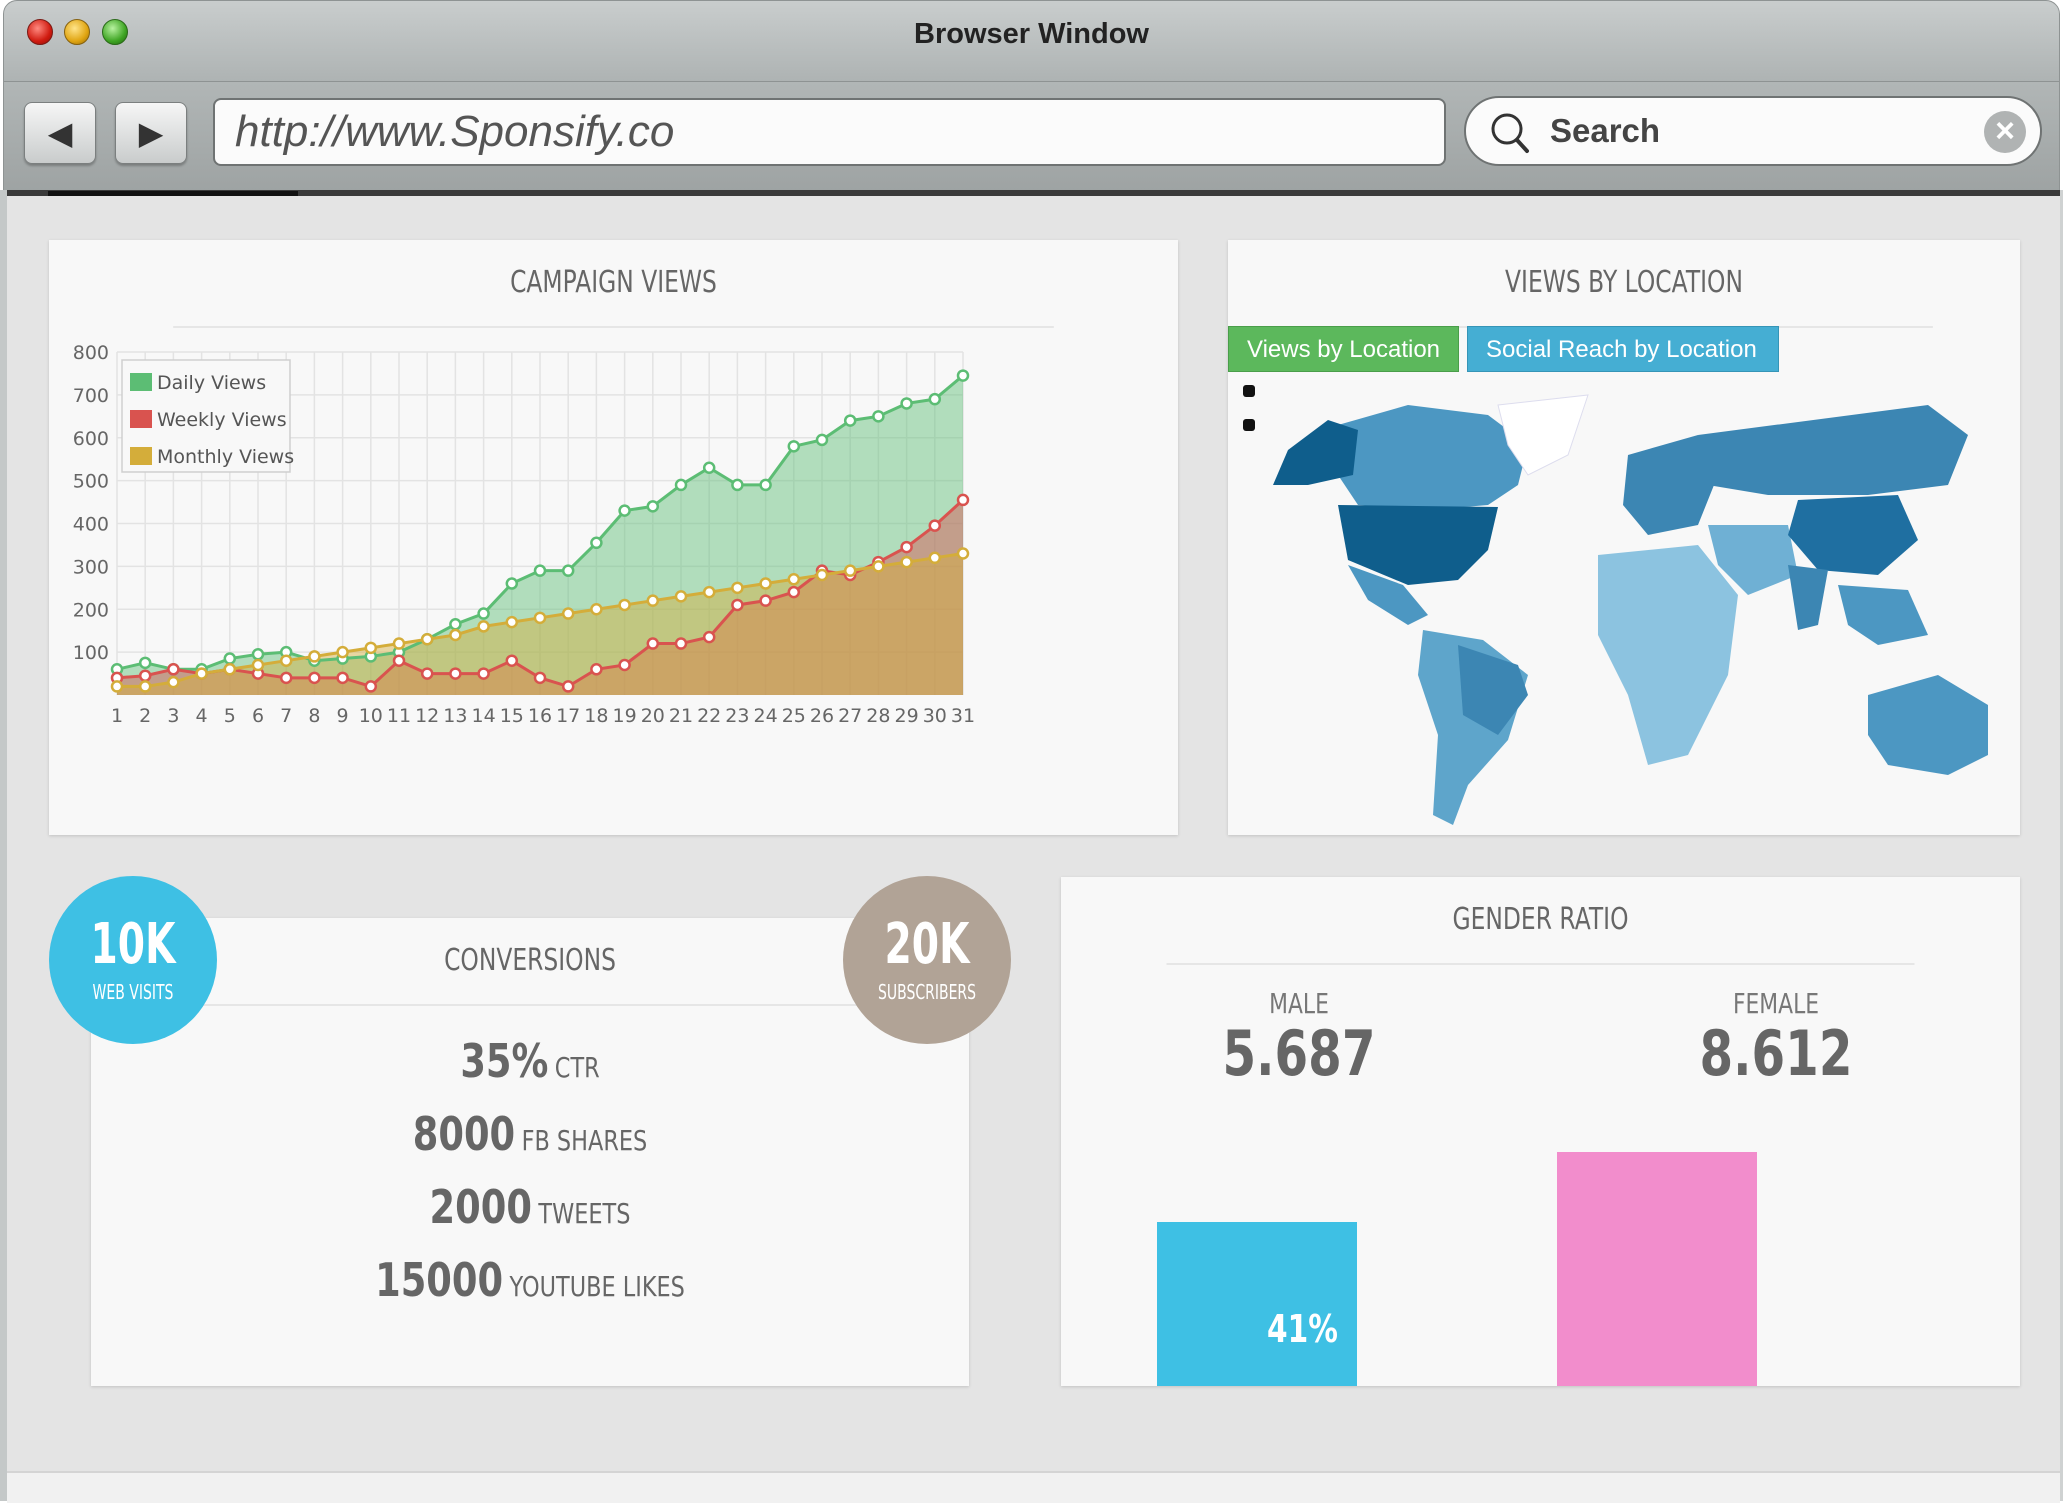  What do you see at coordinates (822, 716) in the screenshot?
I see `x-tick-label: 26` at bounding box center [822, 716].